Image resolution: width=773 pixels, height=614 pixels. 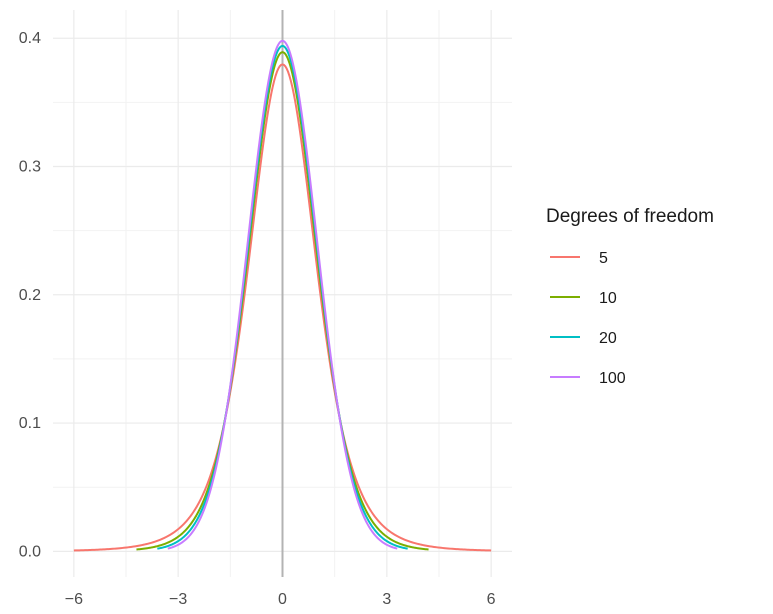 What do you see at coordinates (588, 318) in the screenshot?
I see `legend-items: 5 10 20 100` at bounding box center [588, 318].